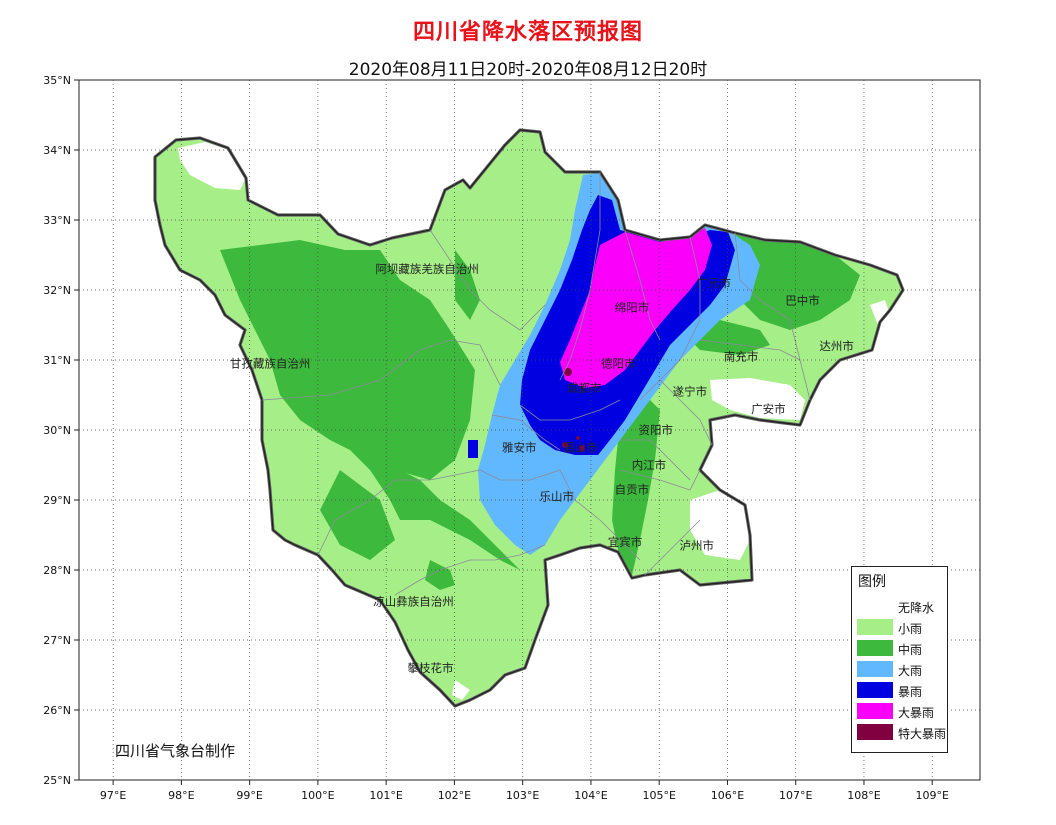 Image resolution: width=1056 pixels, height=825 pixels. I want to click on city-label: 宜宾市, so click(625, 542).